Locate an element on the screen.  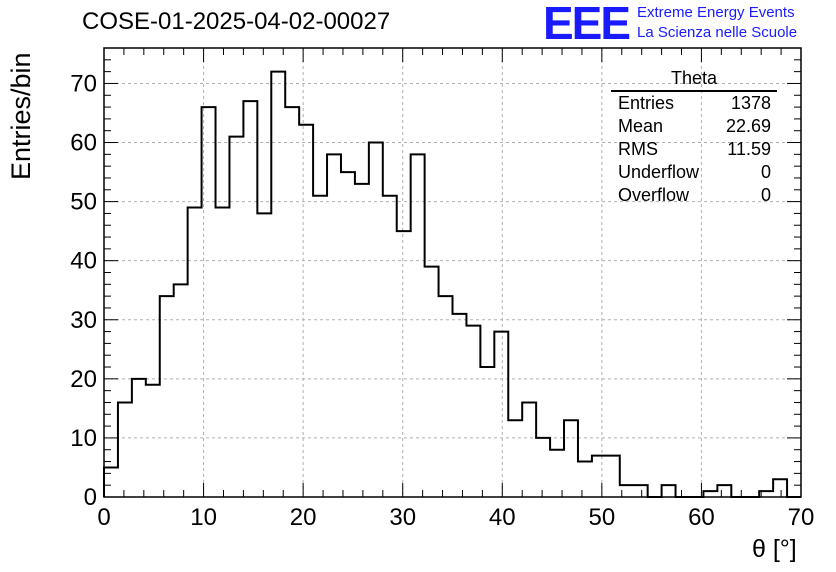
logo-subtitle-line2: La Scienza nelle Scuole is located at coordinates (717, 32).